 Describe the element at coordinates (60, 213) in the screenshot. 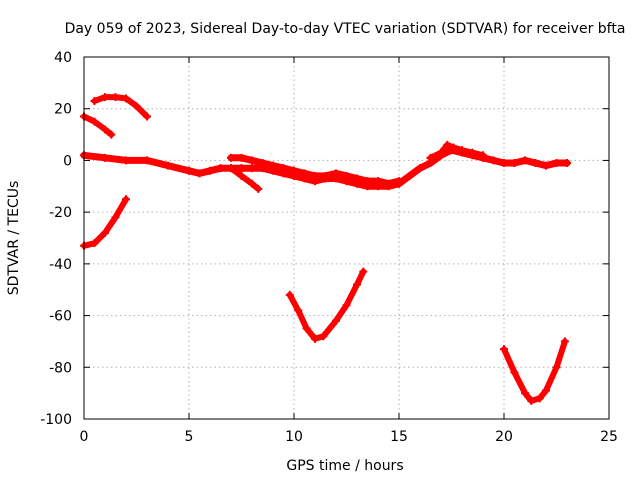

I see `y-tick-label: -20` at that location.